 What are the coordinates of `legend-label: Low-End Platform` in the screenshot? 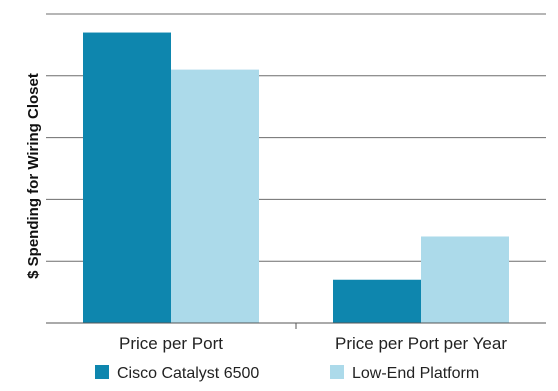 It's located at (415, 373).